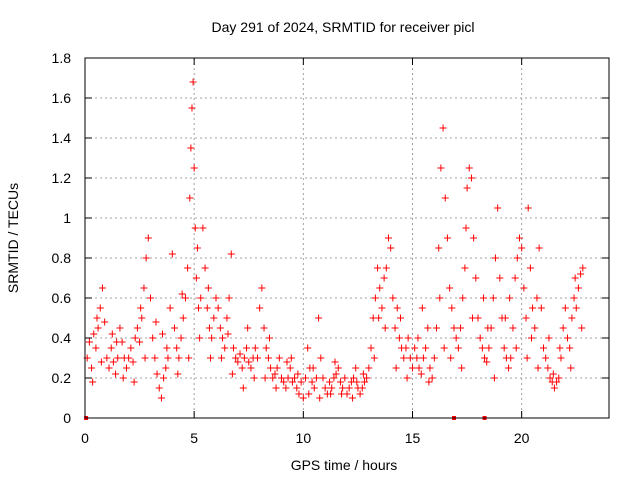 The image size is (640, 480). I want to click on y-tick-label: 1.6, so click(62, 98).